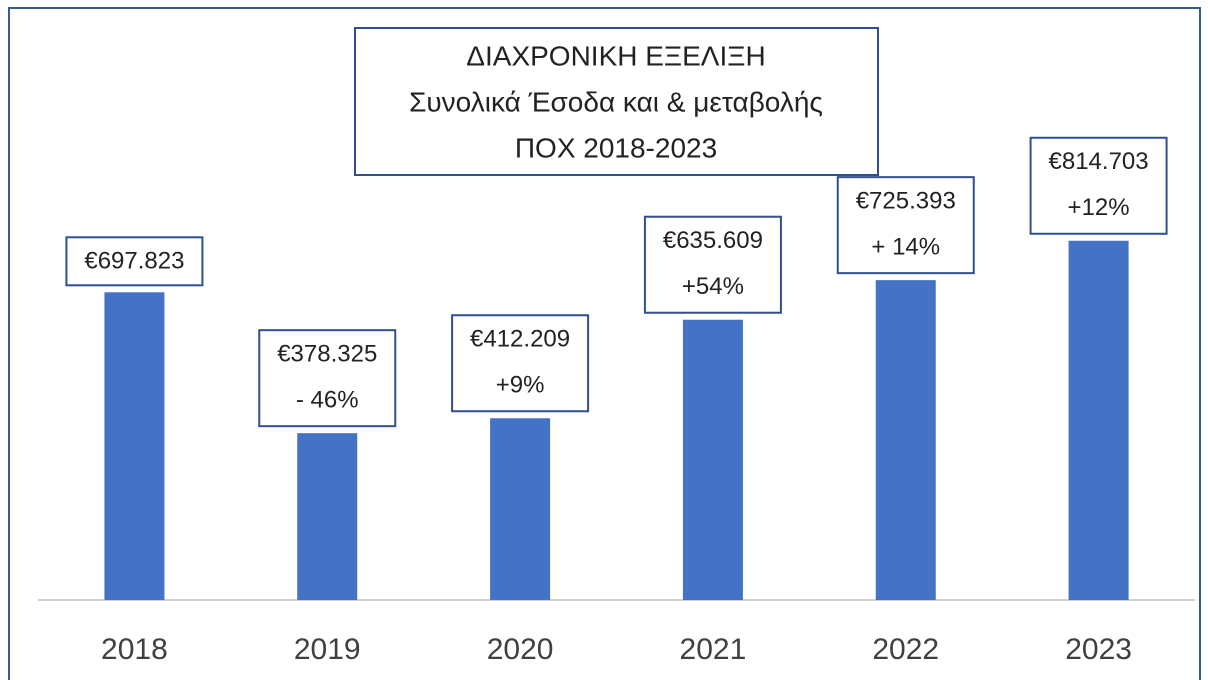 The width and height of the screenshot is (1208, 680). I want to click on change-label: - 46%, so click(327, 400).